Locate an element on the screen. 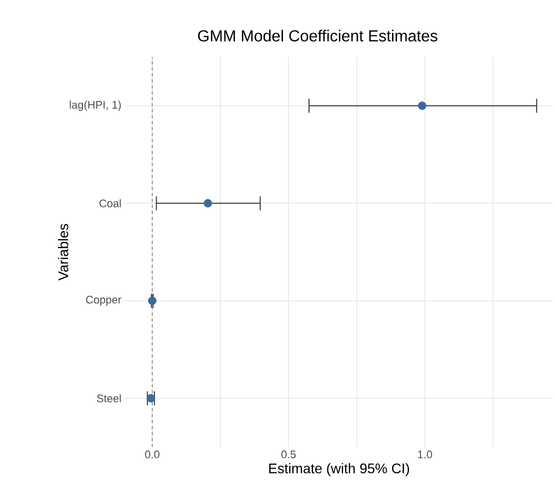  y-tick-label: lag(HPI, 1) is located at coordinates (95, 105).